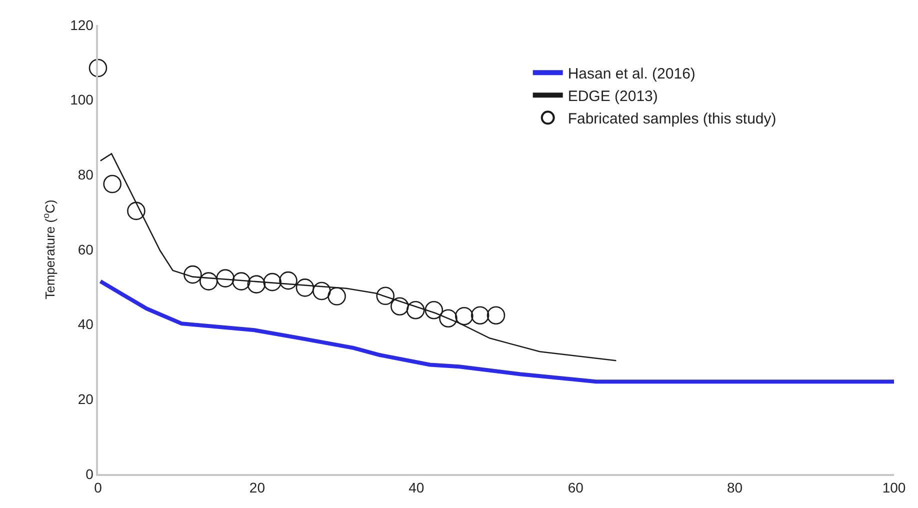 This screenshot has width=918, height=508. Describe the element at coordinates (86, 399) in the screenshot. I see `y-tick-label: 20` at that location.